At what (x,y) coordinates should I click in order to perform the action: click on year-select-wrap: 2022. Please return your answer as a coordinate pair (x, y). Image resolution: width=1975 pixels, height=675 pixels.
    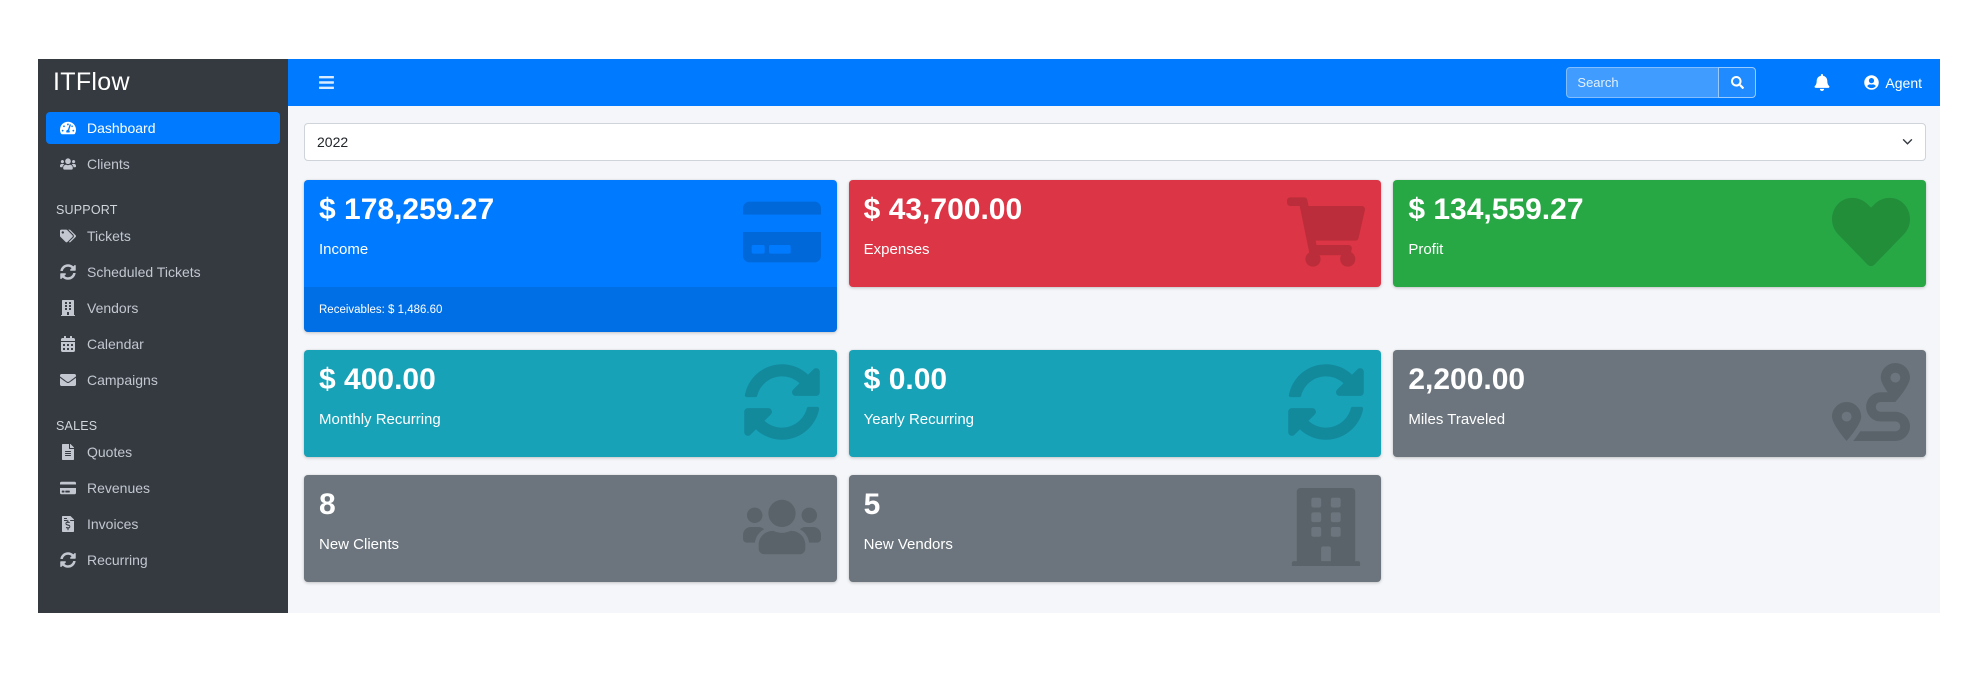
    Looking at the image, I should click on (1115, 142).